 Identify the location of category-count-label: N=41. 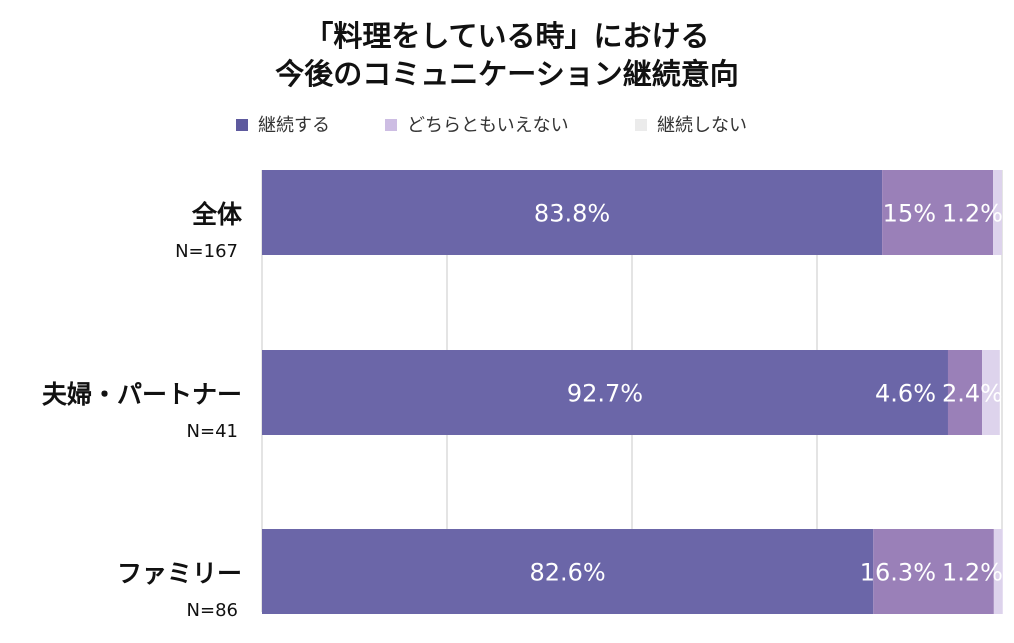
(212, 431).